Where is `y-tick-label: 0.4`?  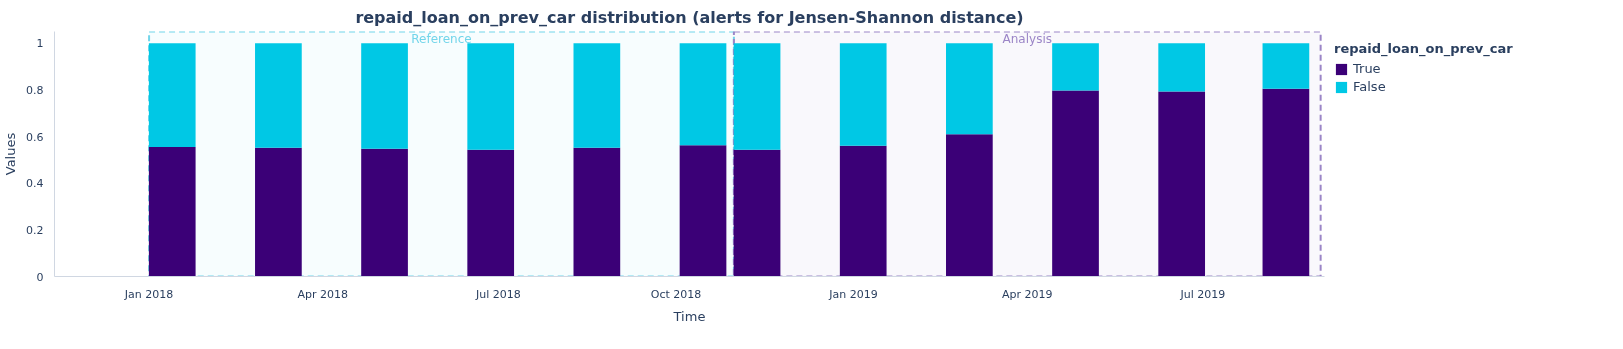
y-tick-label: 0.4 is located at coordinates (35, 184).